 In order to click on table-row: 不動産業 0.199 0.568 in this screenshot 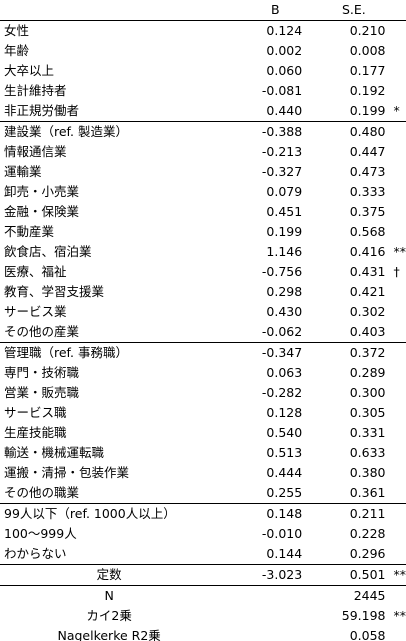, I will do `click(203, 232)`.